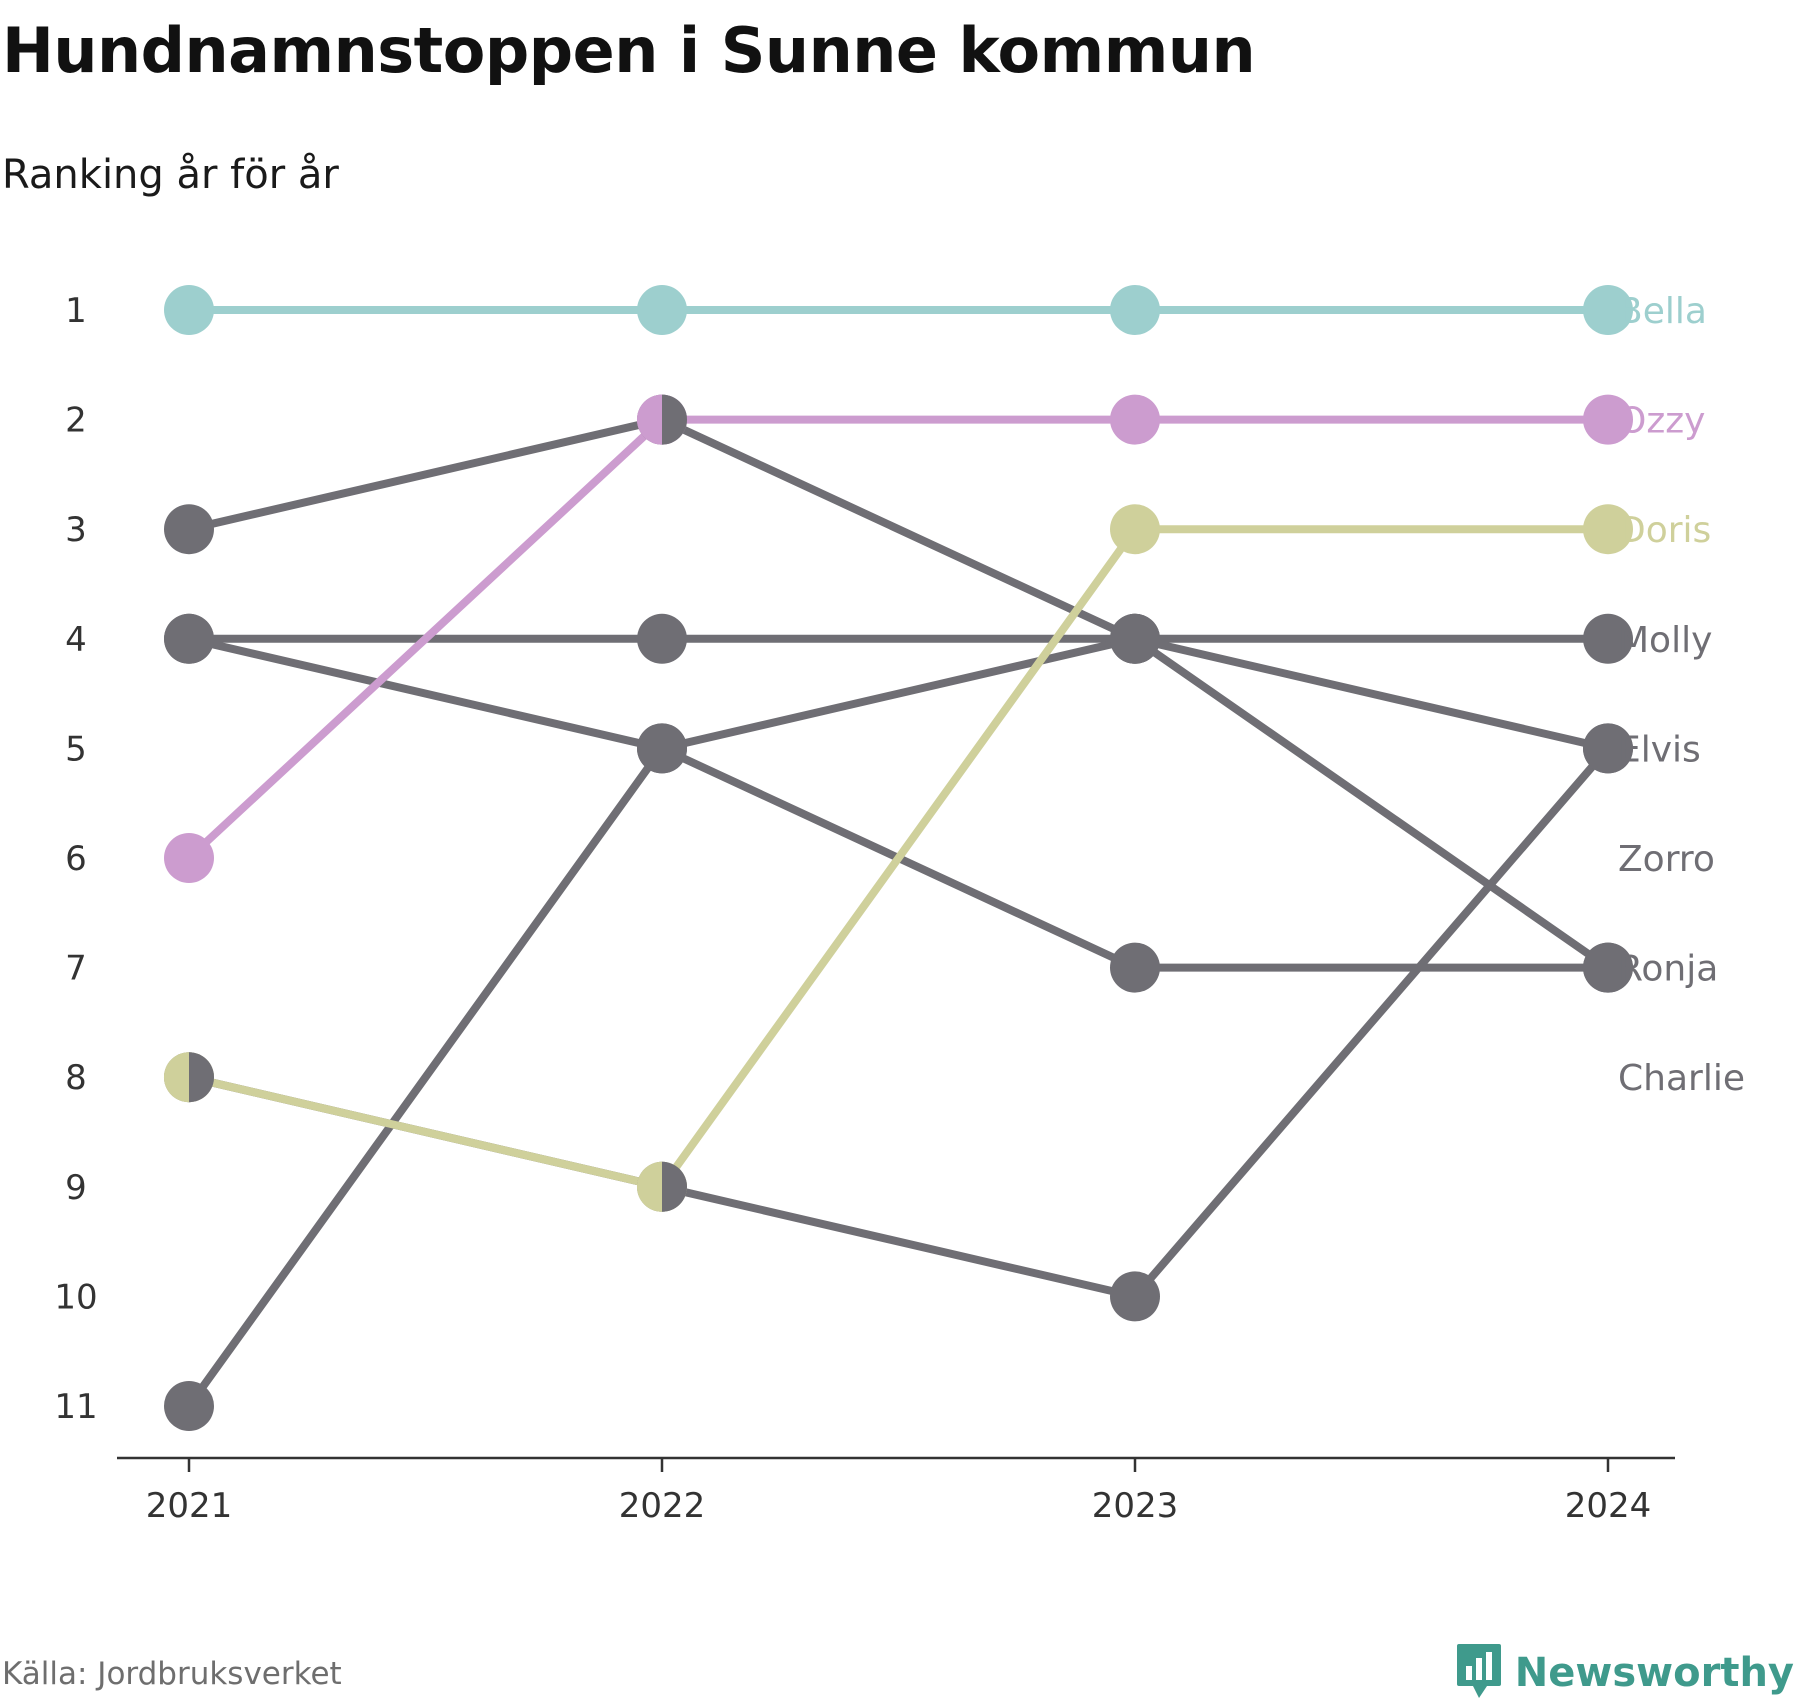  I want to click on y-tick-label: 1, so click(76, 311).